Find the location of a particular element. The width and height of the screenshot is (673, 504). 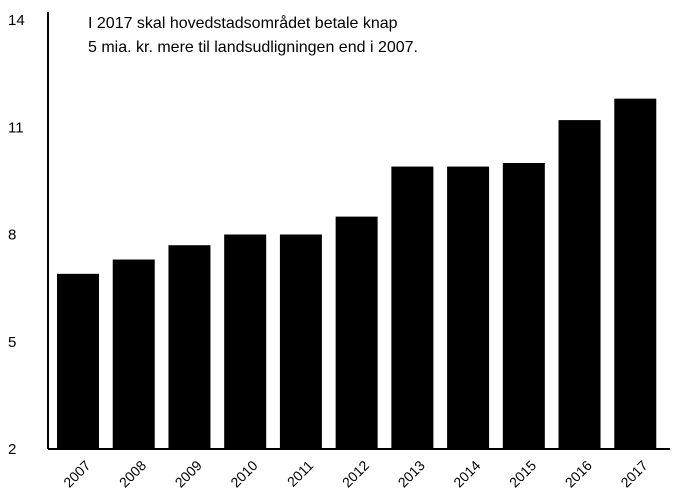

bar-2015 is located at coordinates (523, 306).